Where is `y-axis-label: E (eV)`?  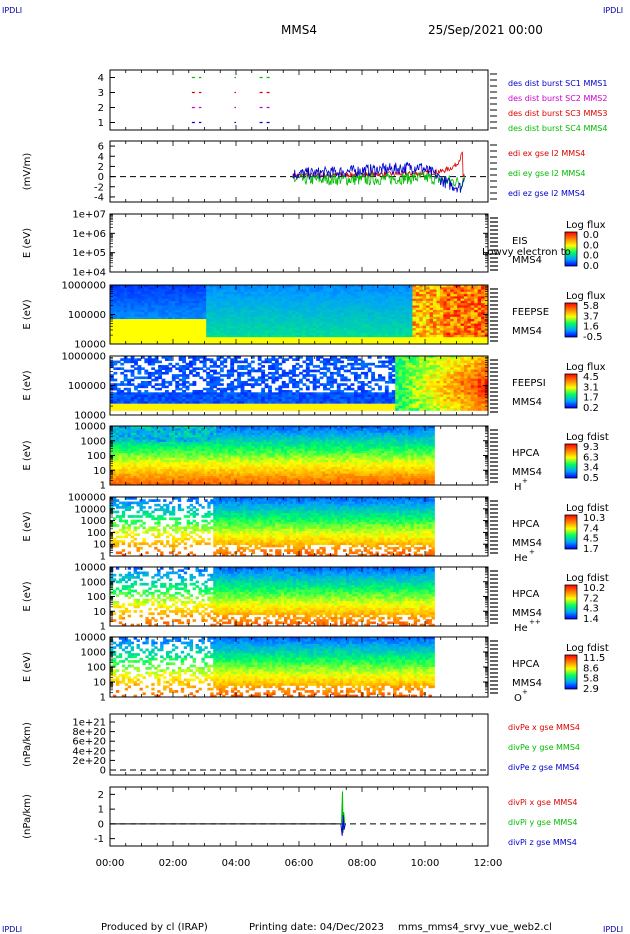 y-axis-label: E (eV) is located at coordinates (27, 314).